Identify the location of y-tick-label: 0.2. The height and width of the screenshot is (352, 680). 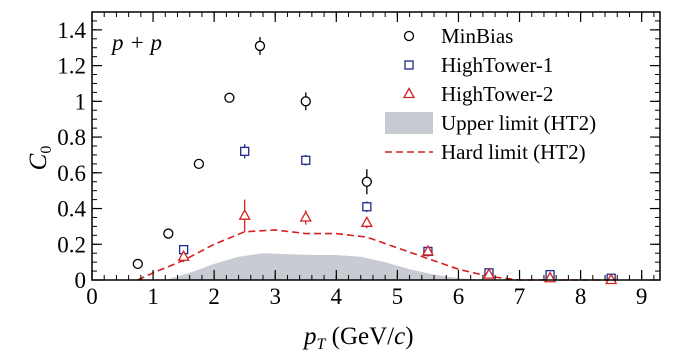
(71, 244).